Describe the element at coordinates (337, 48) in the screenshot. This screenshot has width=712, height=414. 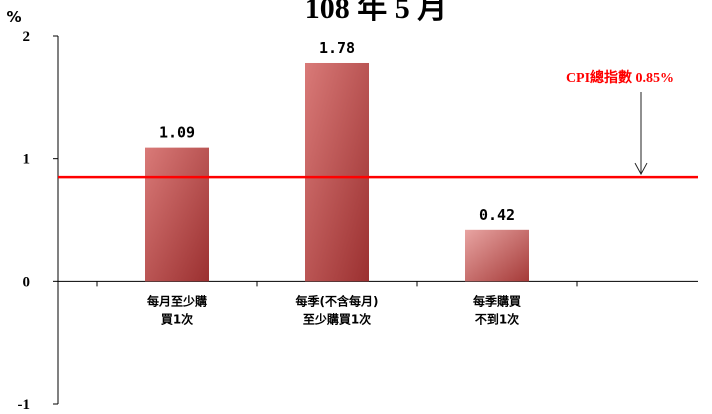
I see `bar-value-label: 1.78` at that location.